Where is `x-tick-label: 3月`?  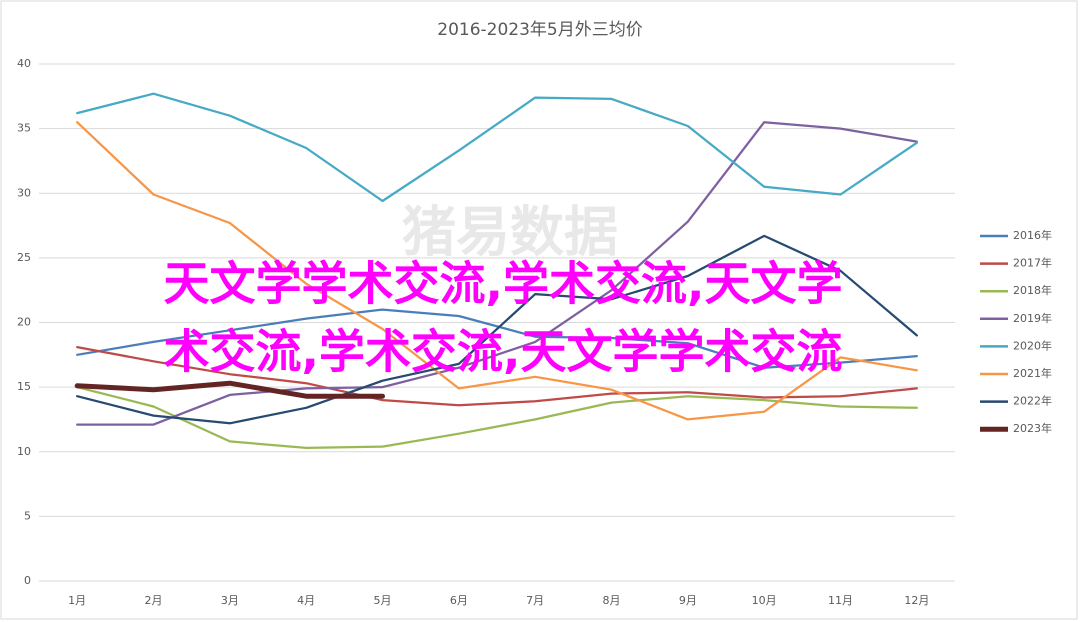 x-tick-label: 3月 is located at coordinates (230, 600).